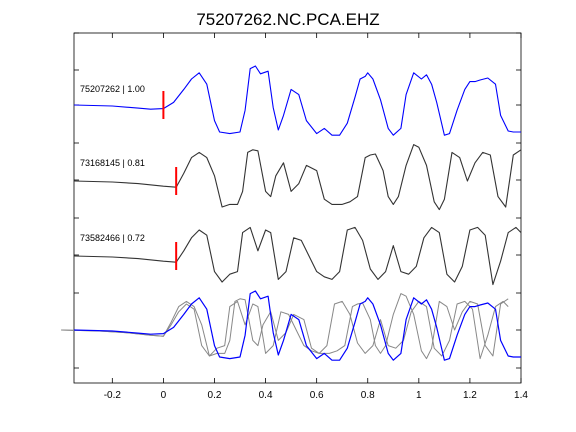 This screenshot has width=576, height=432. What do you see at coordinates (287, 19) in the screenshot?
I see `chart-title: 75207262.NC.PCA.EHZ` at bounding box center [287, 19].